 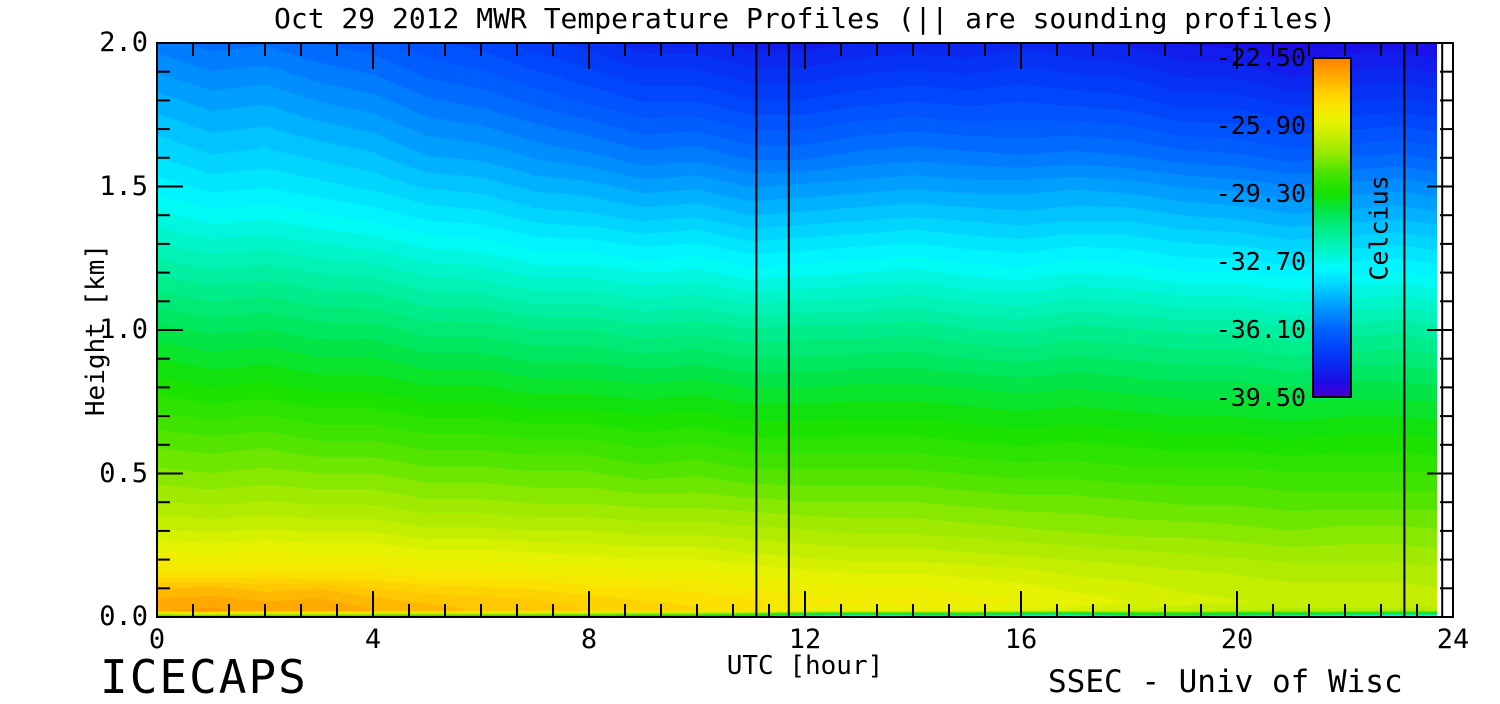 I want to click on x-axis-title: UTC [hour], so click(x=805, y=666).